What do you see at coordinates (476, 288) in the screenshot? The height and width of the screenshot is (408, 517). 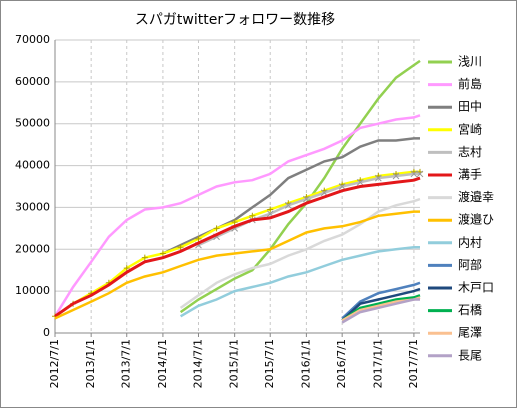 I see `legend-label: 木戸口` at bounding box center [476, 288].